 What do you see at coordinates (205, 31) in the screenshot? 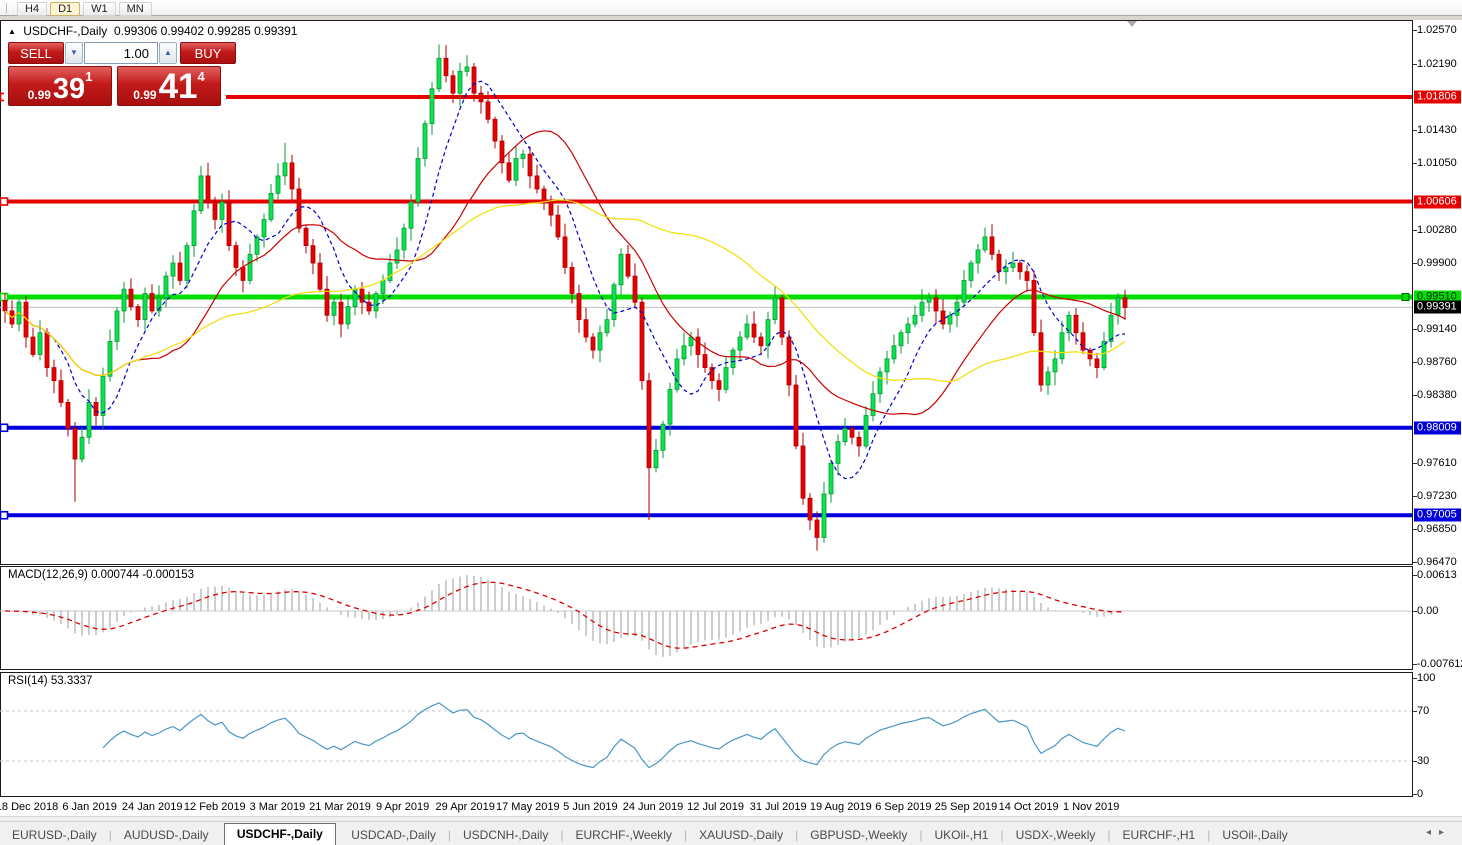
I see `chart-ohlc-quote: 0.99306 0.99402 0.99285 0.99391` at bounding box center [205, 31].